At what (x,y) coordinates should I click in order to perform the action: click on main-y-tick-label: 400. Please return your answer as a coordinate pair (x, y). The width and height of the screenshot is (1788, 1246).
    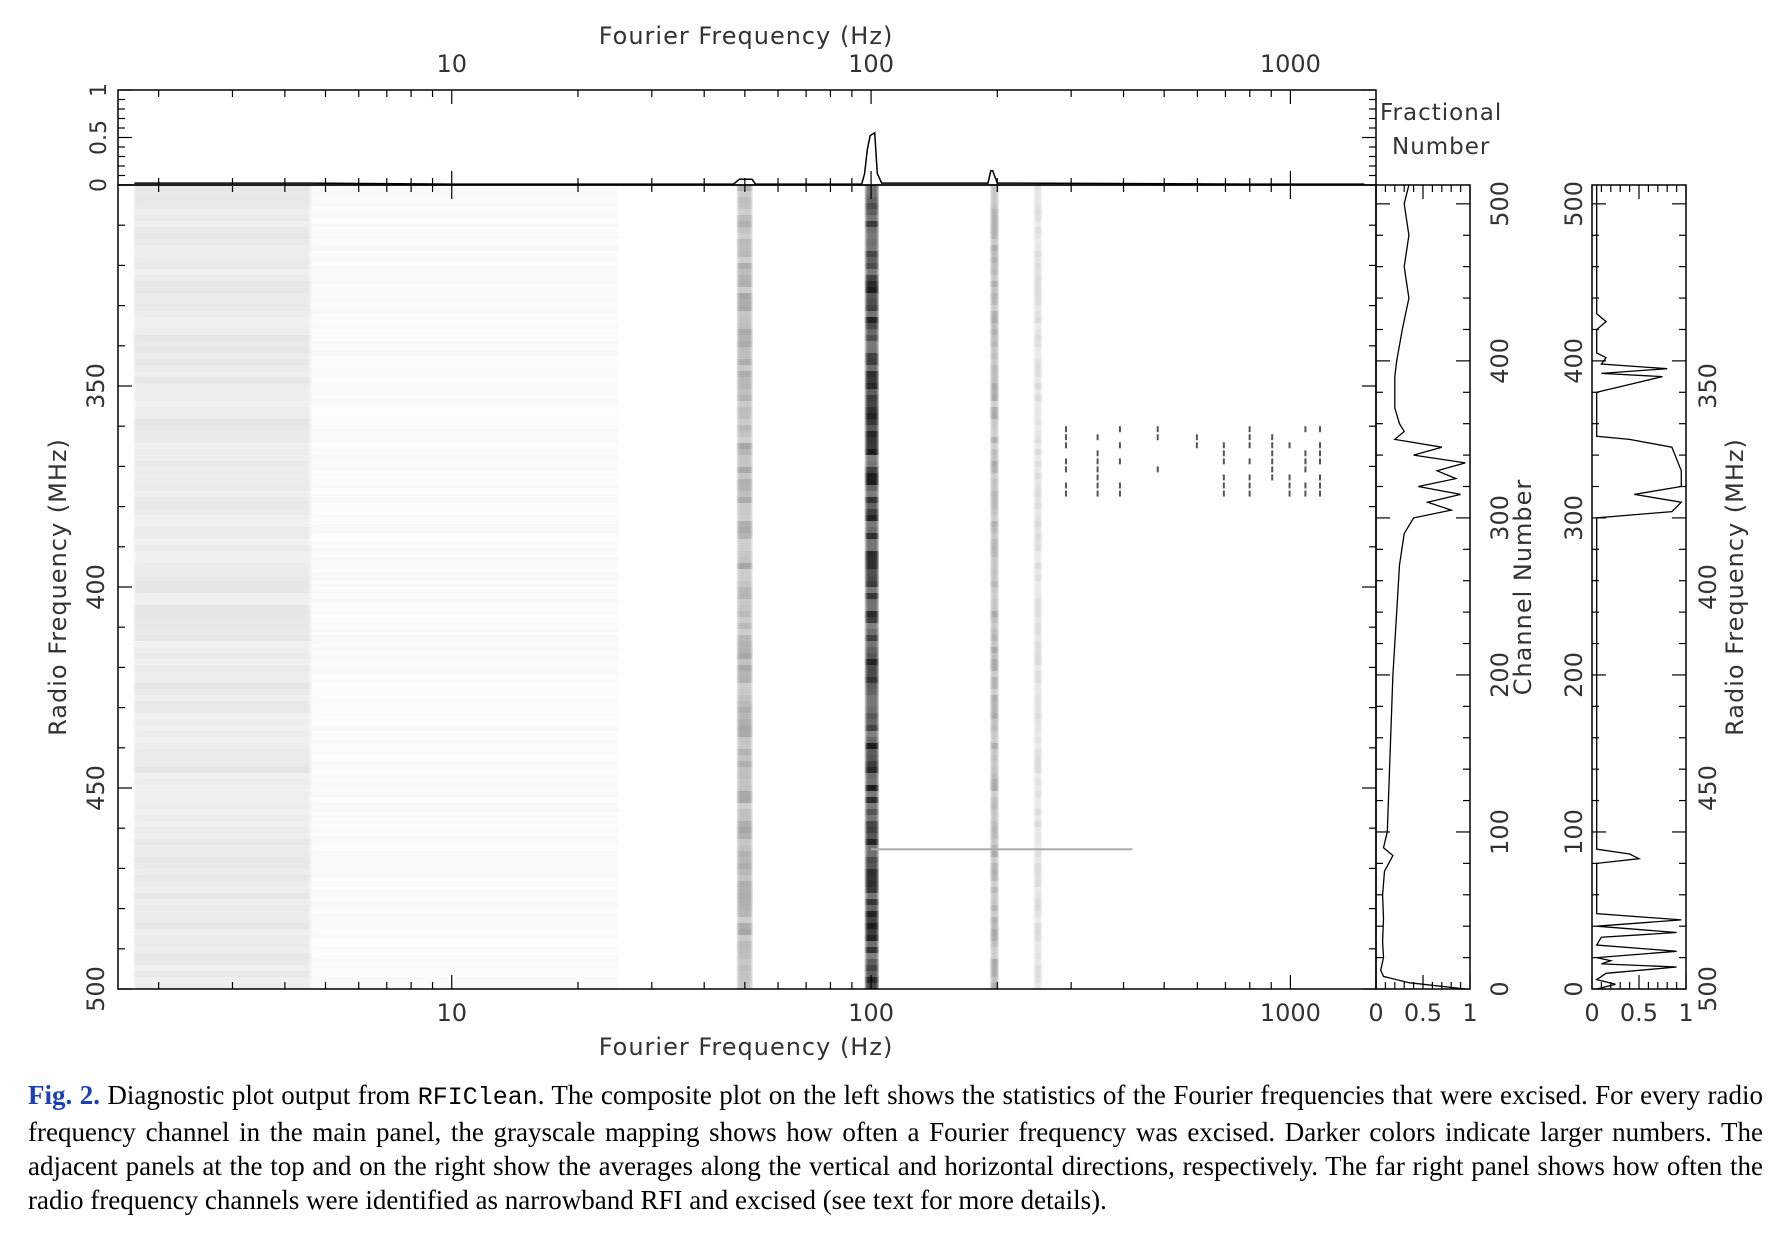
    Looking at the image, I should click on (96, 587).